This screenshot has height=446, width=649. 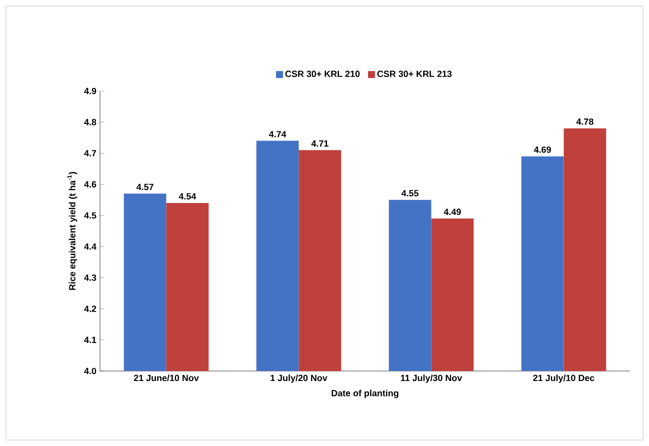 I want to click on y-axis-title: Rice equivalent yield (t ha$^{-1}$), so click(x=72, y=231).